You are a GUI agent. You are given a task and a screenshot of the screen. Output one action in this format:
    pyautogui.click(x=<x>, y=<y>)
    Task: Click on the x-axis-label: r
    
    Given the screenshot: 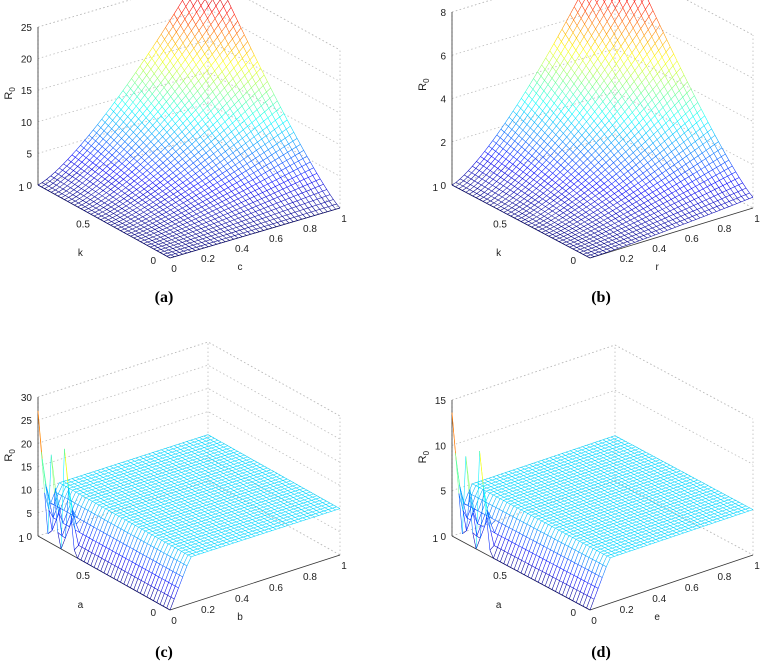 What is the action you would take?
    pyautogui.click(x=658, y=267)
    